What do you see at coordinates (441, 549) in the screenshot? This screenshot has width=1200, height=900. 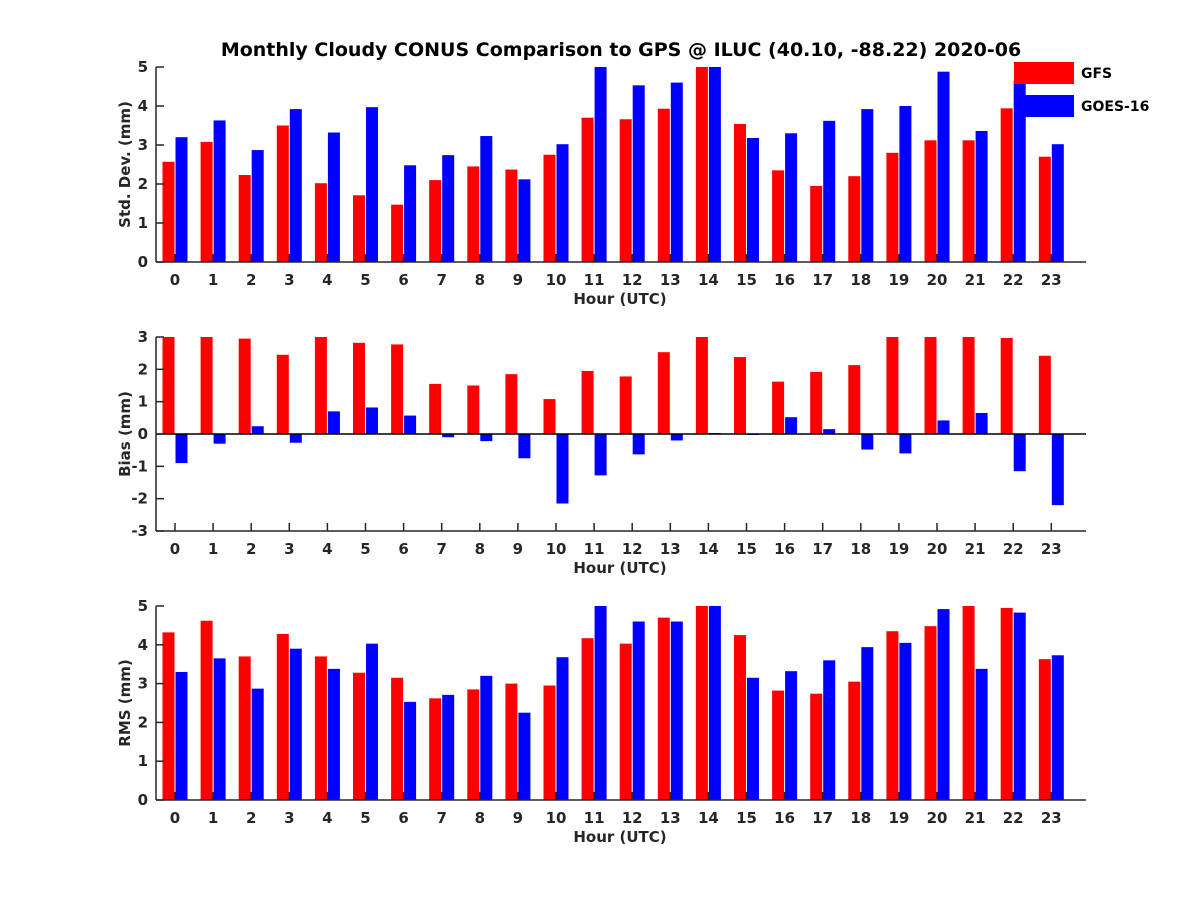 I see `x-tick-label-bias: 7` at bounding box center [441, 549].